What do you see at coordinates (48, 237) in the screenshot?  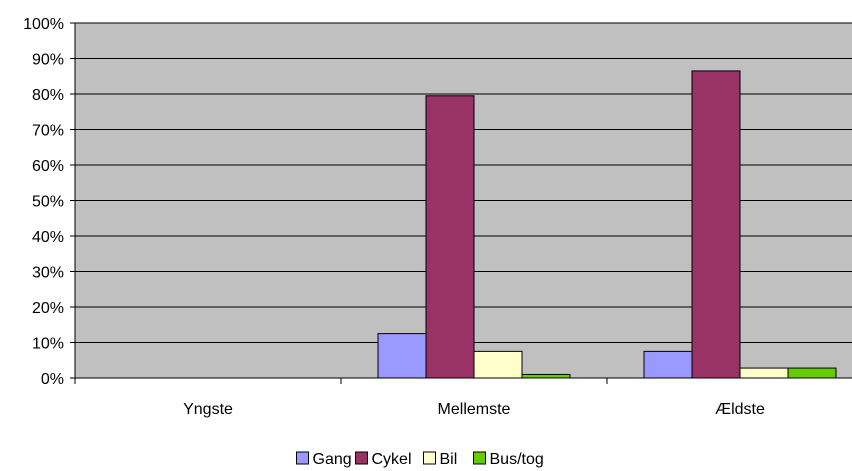 I see `y-tick-label: 40%` at bounding box center [48, 237].